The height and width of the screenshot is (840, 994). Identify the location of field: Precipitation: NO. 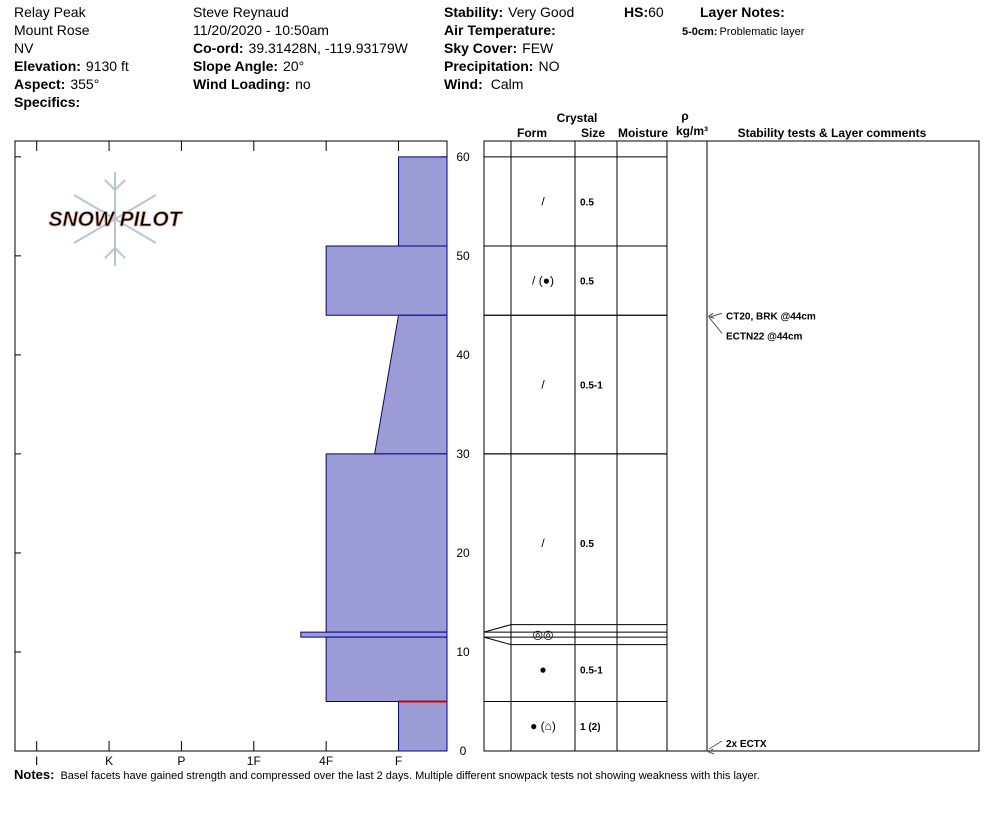
(502, 66).